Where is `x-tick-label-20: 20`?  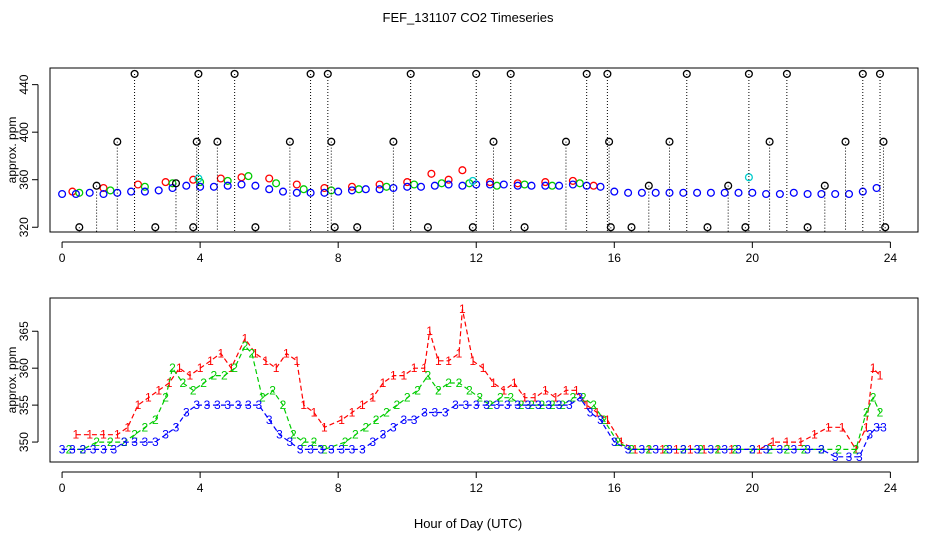
x-tick-label-20: 20 is located at coordinates (753, 258).